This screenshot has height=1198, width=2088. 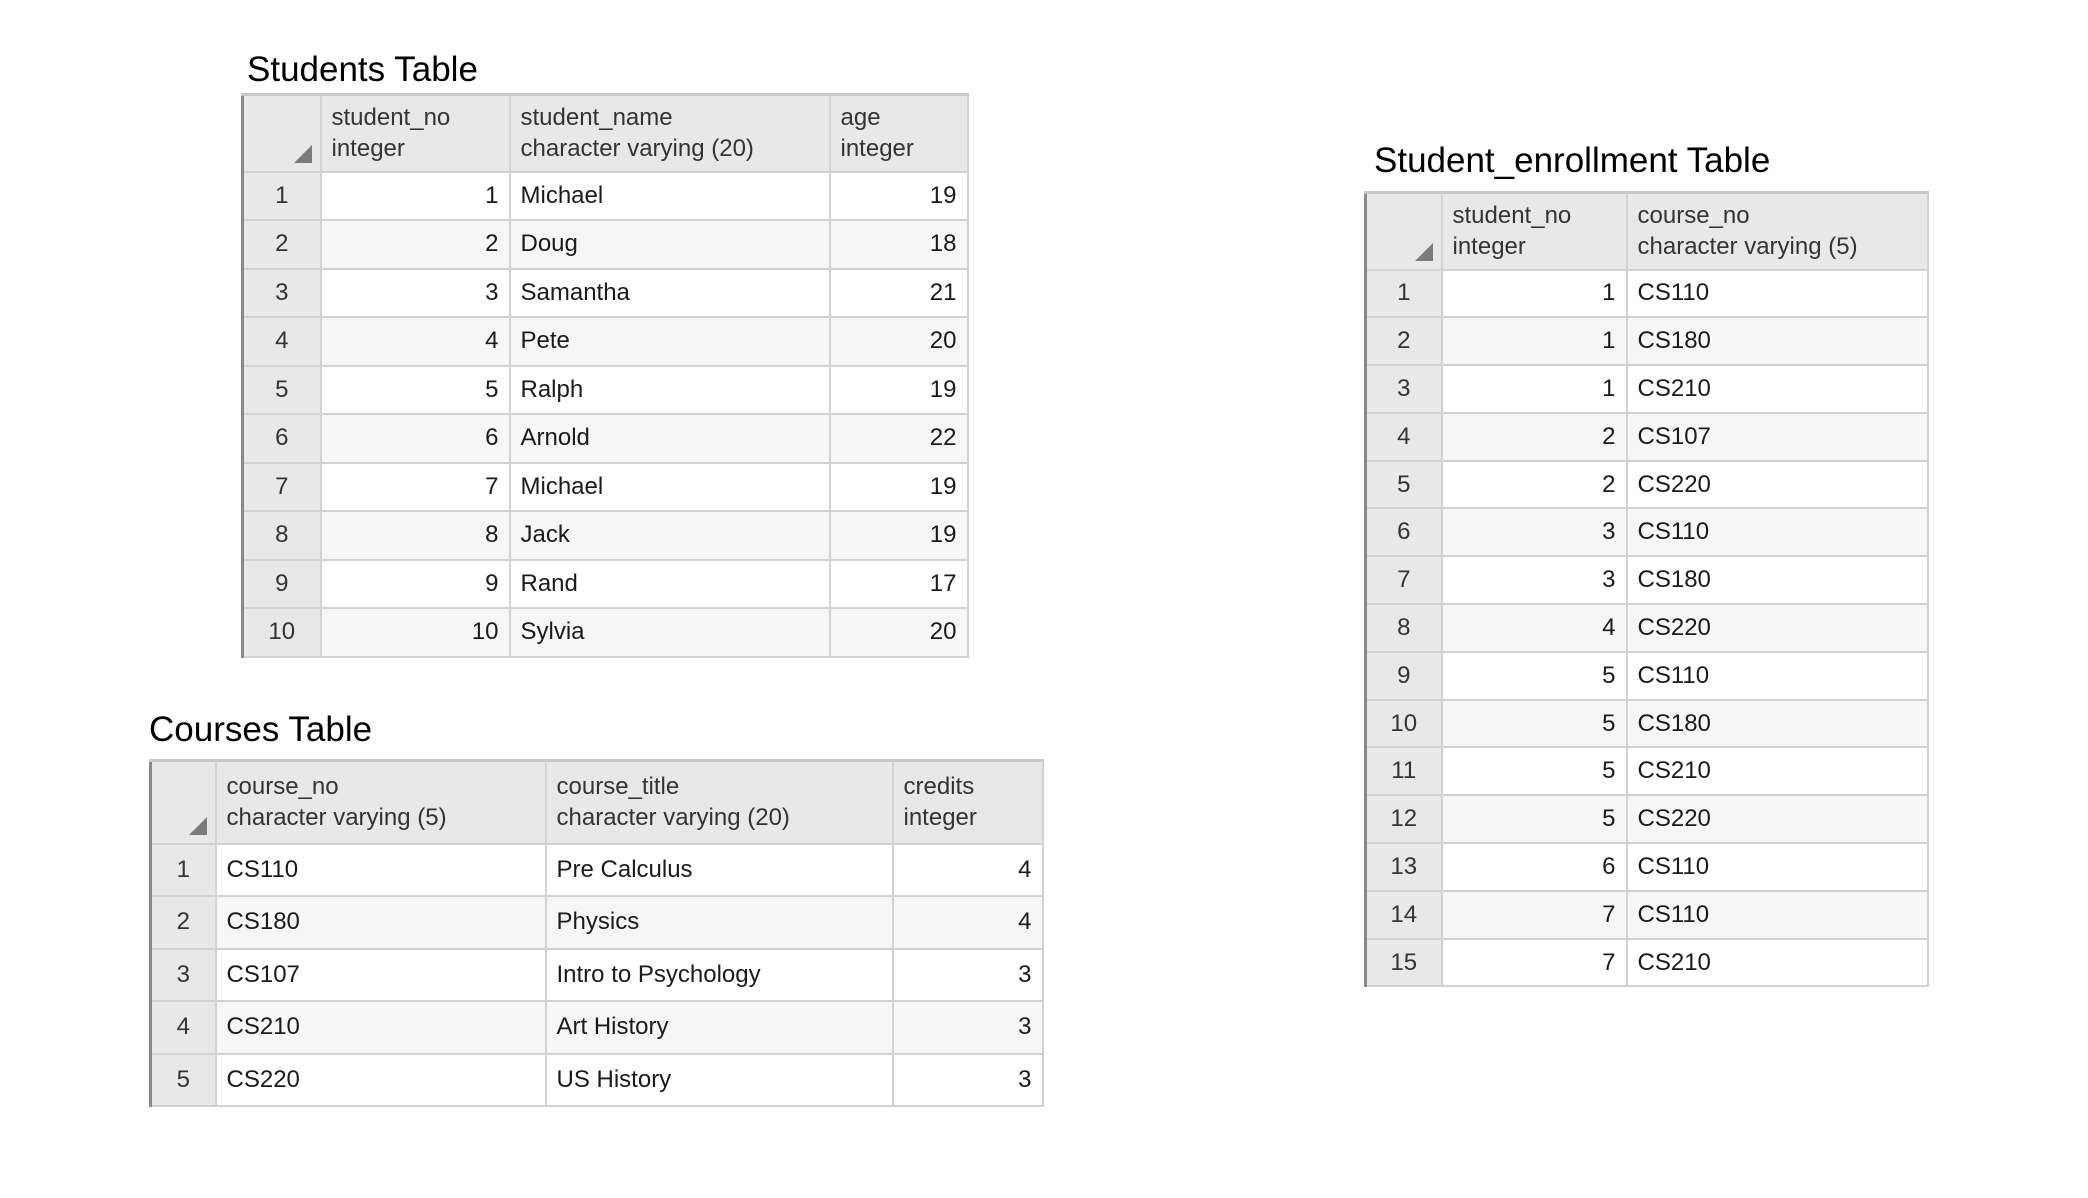 I want to click on table-row: 2 1 CS180, so click(x=1646, y=341).